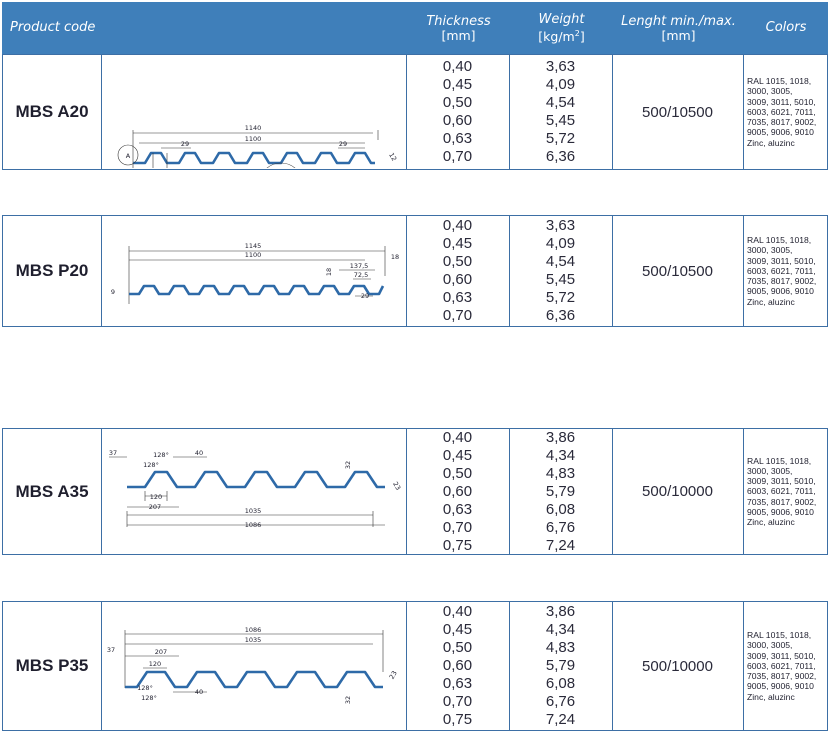 The image size is (830, 734). What do you see at coordinates (560, 666) in the screenshot?
I see `weight-values: 3,86 4,34 4,83 5,79 6,08 6,76 7,24` at bounding box center [560, 666].